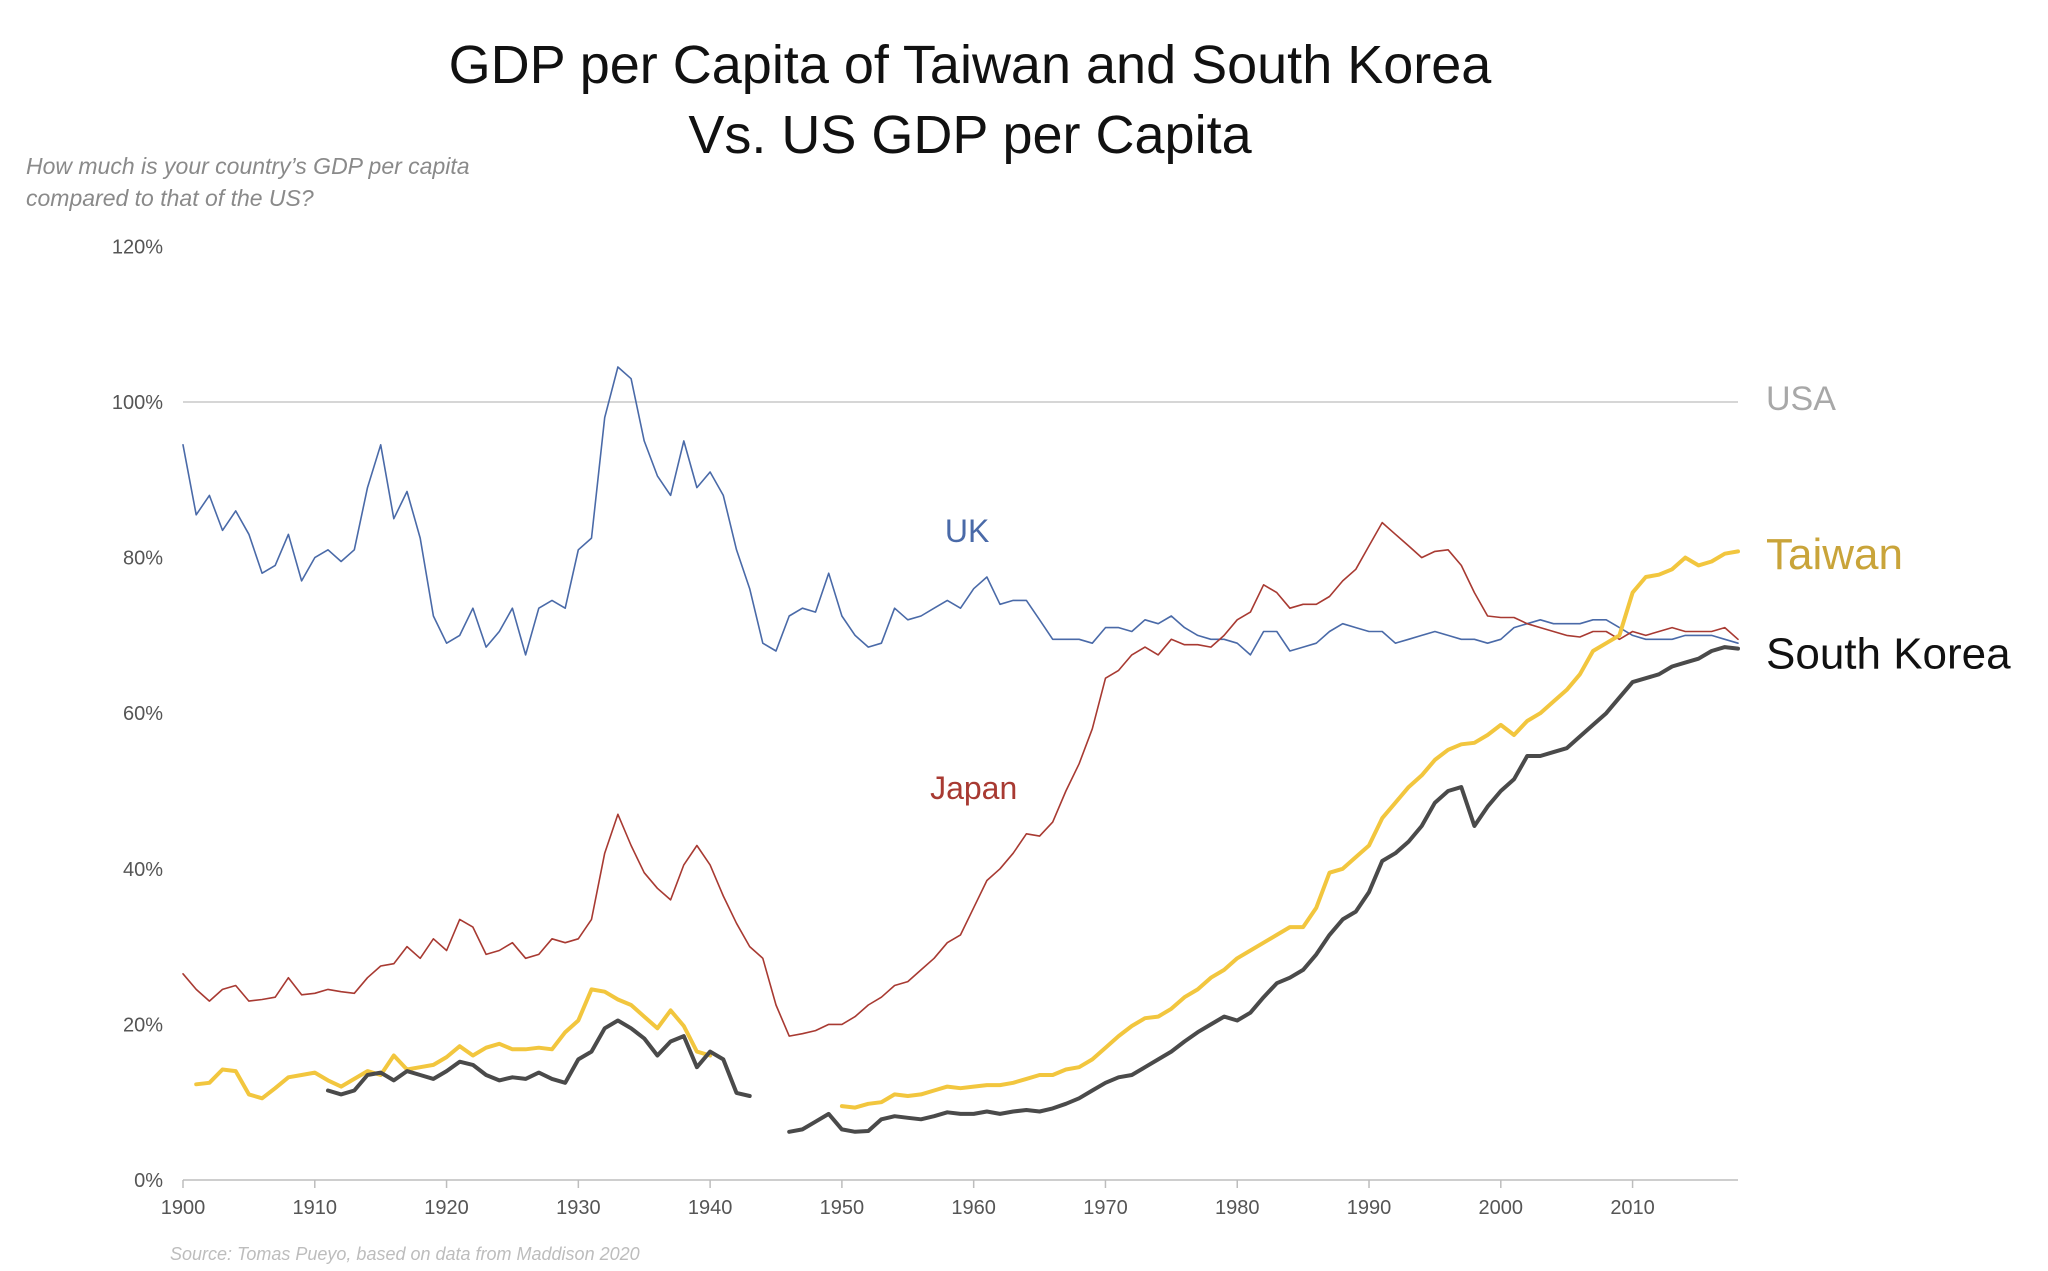  I want to click on end-label-south-korea: South Korea, so click(1888, 654).